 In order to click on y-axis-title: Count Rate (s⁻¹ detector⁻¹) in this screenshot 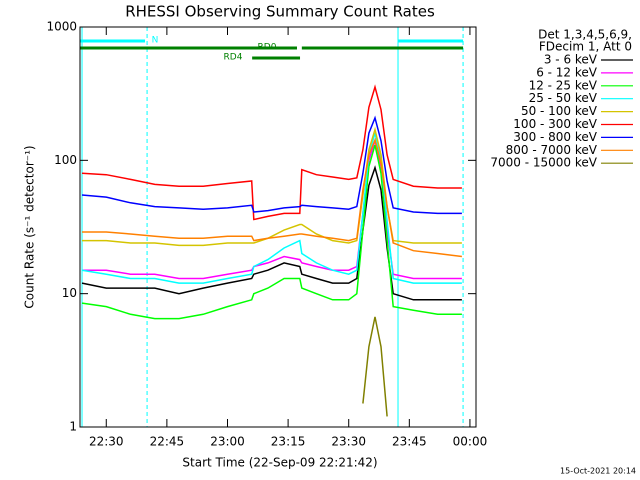, I will do `click(30, 226)`.